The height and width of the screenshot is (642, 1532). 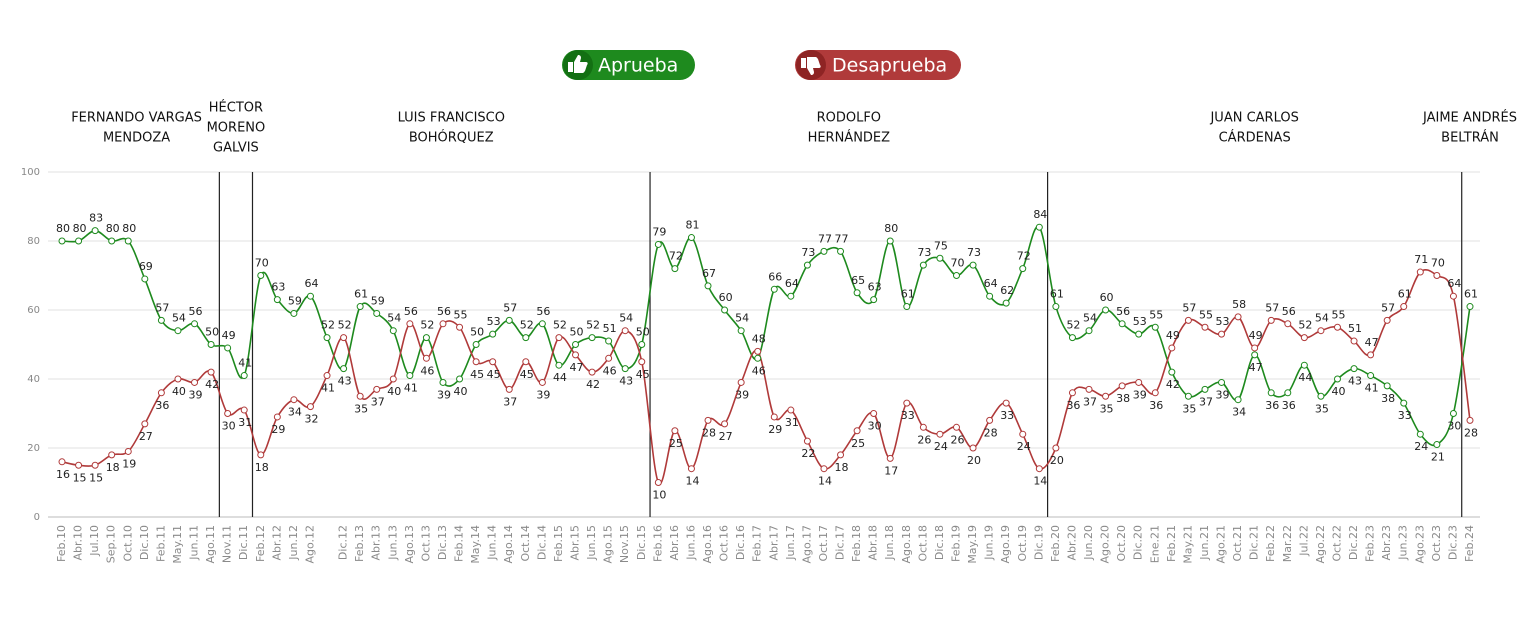 I want to click on data-label: 75, so click(x=941, y=245).